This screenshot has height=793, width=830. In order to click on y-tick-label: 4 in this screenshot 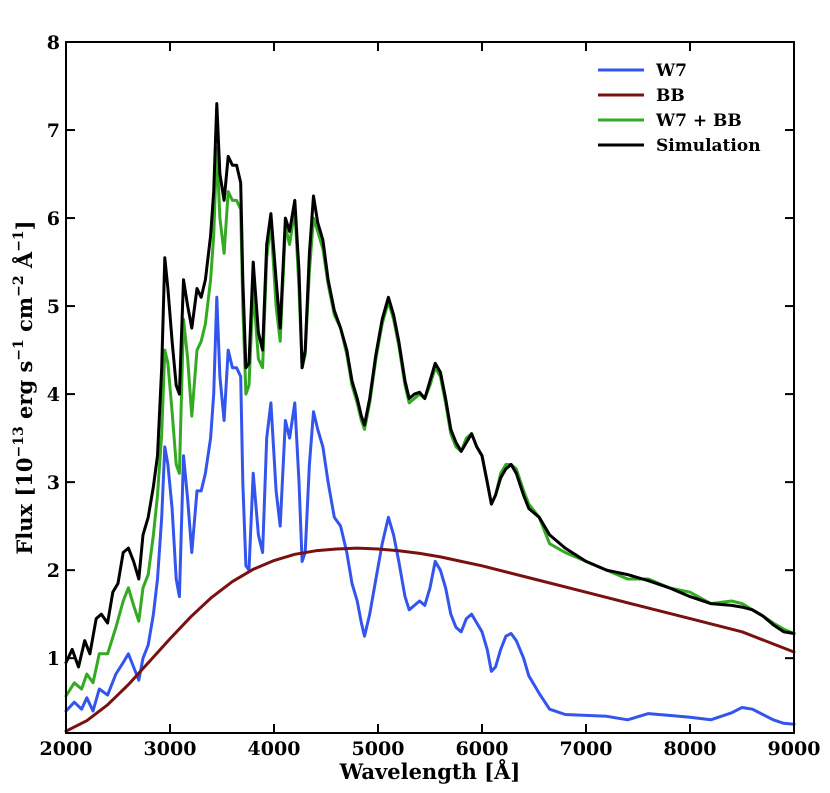, I will do `click(53, 395)`.